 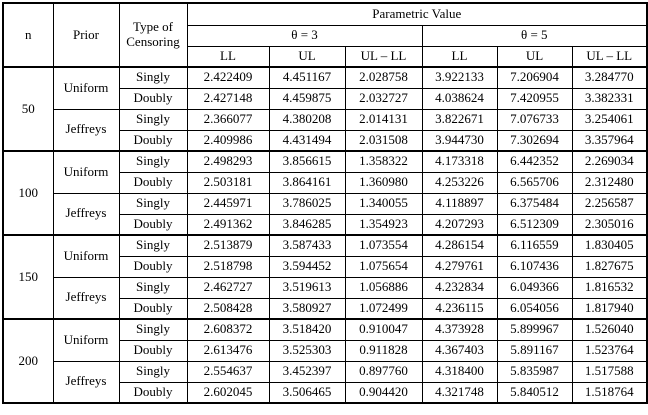 I want to click on value-cell: 2.503181, so click(x=228, y=182).